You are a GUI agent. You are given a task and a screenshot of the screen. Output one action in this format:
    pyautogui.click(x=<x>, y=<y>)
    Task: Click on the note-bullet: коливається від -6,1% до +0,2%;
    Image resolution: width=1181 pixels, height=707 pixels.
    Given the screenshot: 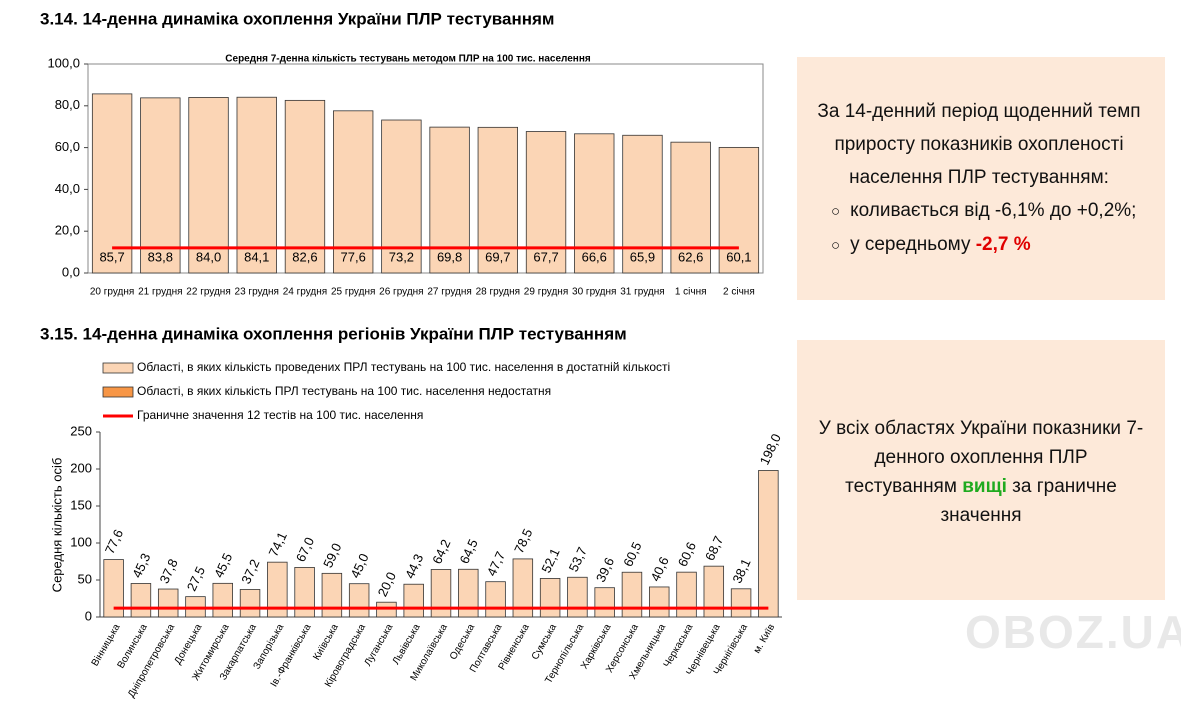 What is the action you would take?
    pyautogui.click(x=988, y=211)
    